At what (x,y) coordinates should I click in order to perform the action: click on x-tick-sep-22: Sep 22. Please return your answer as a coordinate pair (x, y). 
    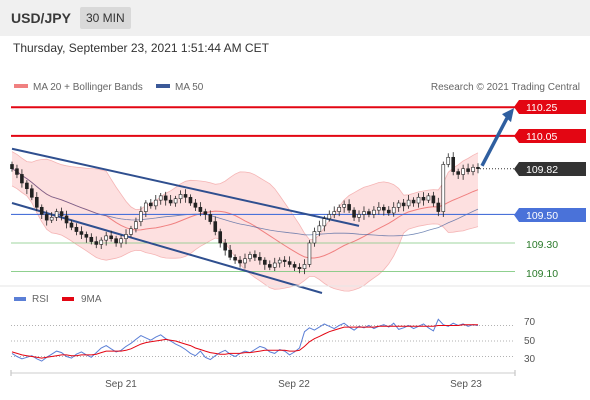
    Looking at the image, I should click on (294, 384).